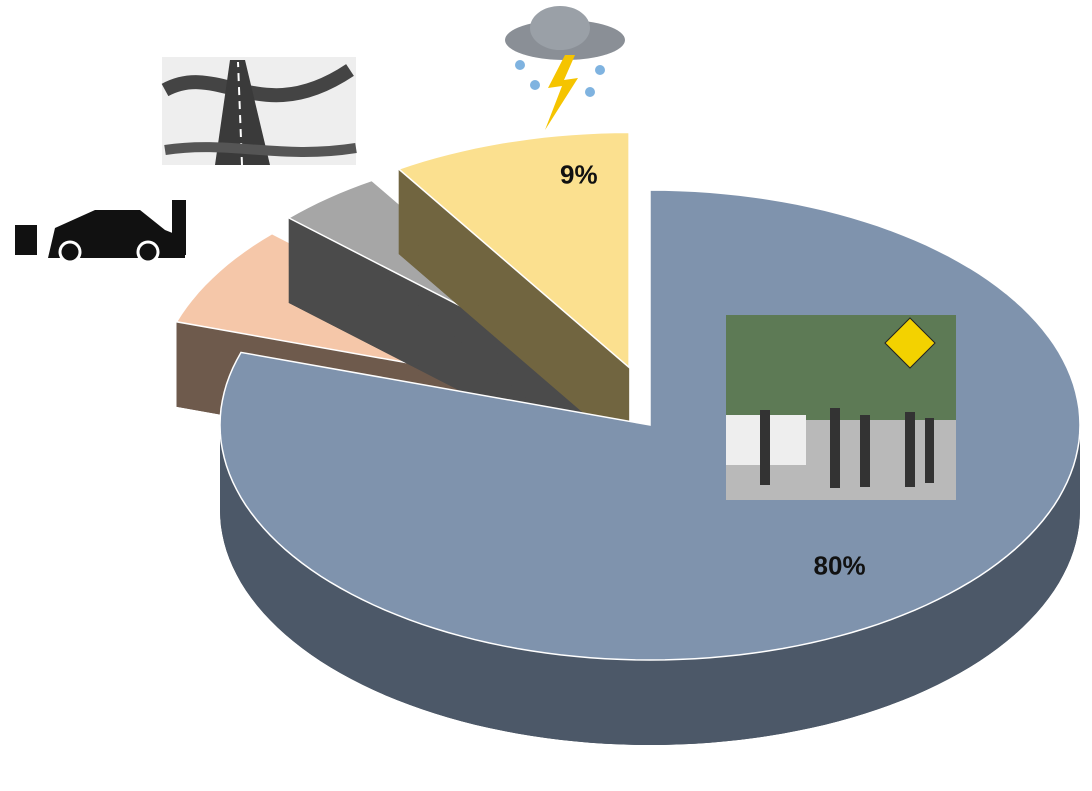 The image size is (1092, 791). What do you see at coordinates (259, 111) in the screenshot?
I see `road-icon` at bounding box center [259, 111].